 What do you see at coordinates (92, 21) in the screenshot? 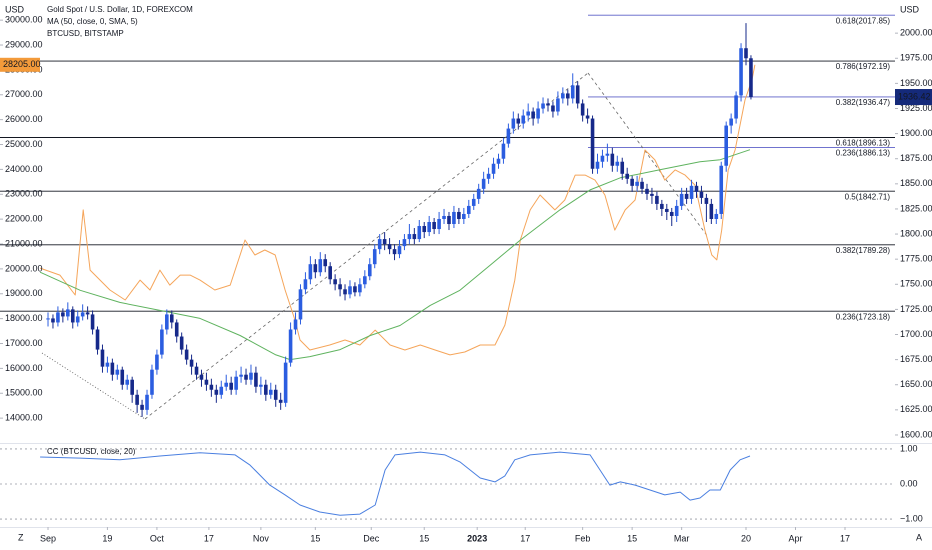
I see `legend-ma: MA (50, close, 0, SMA, 5)` at bounding box center [92, 21].